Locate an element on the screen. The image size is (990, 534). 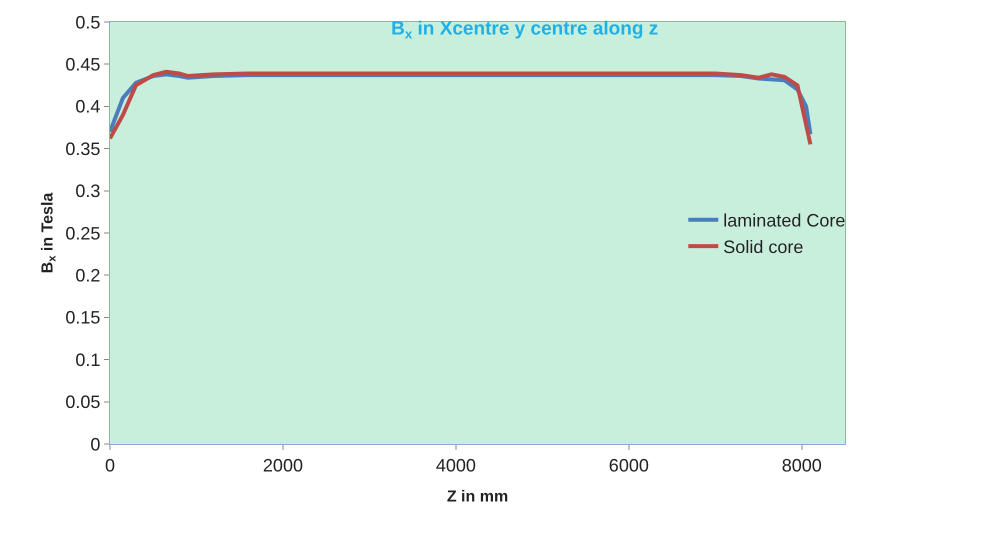
x-tick-label: 6000 is located at coordinates (628, 466).